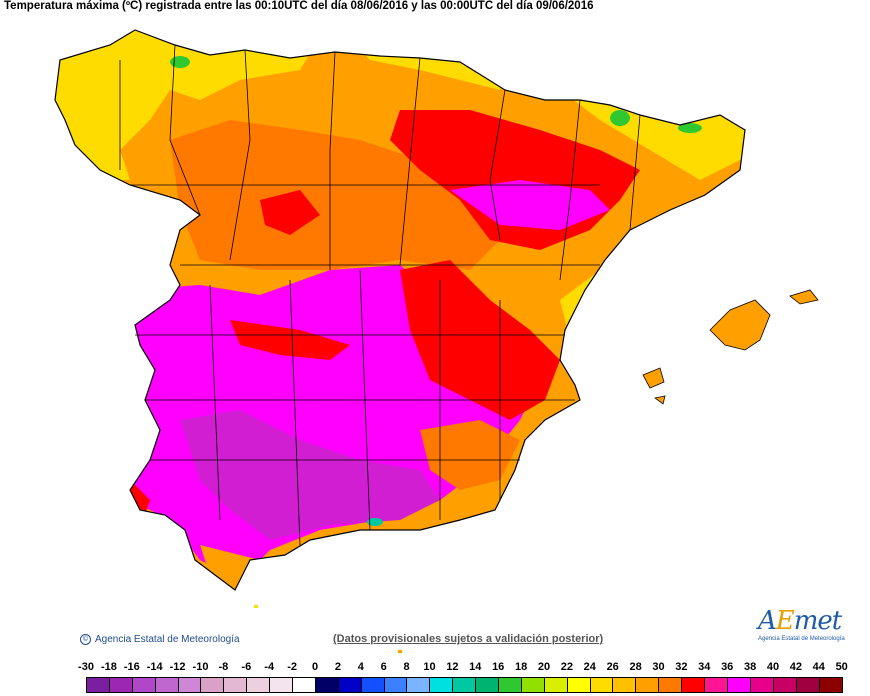  I want to click on legend-label: -4, so click(269, 667).